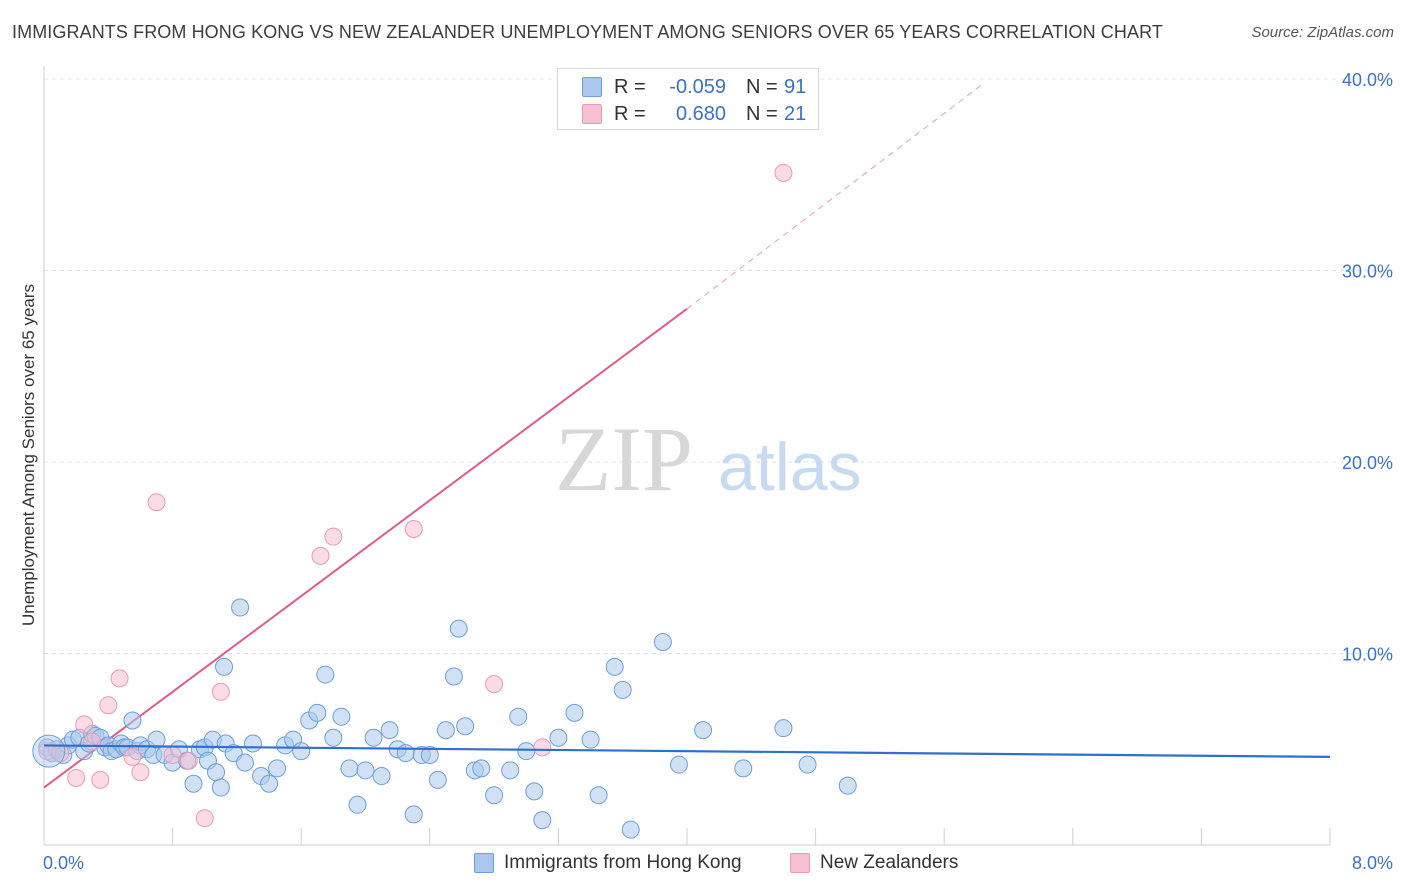 The width and height of the screenshot is (1406, 892). I want to click on source-label: Source: ZipAtlas.com, so click(1322, 32).